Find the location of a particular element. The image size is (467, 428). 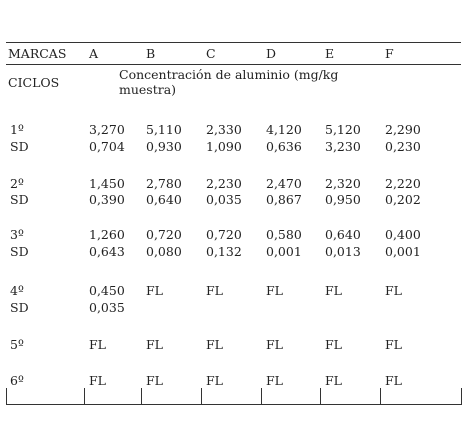

table-cell: 0,013 is located at coordinates (343, 251).